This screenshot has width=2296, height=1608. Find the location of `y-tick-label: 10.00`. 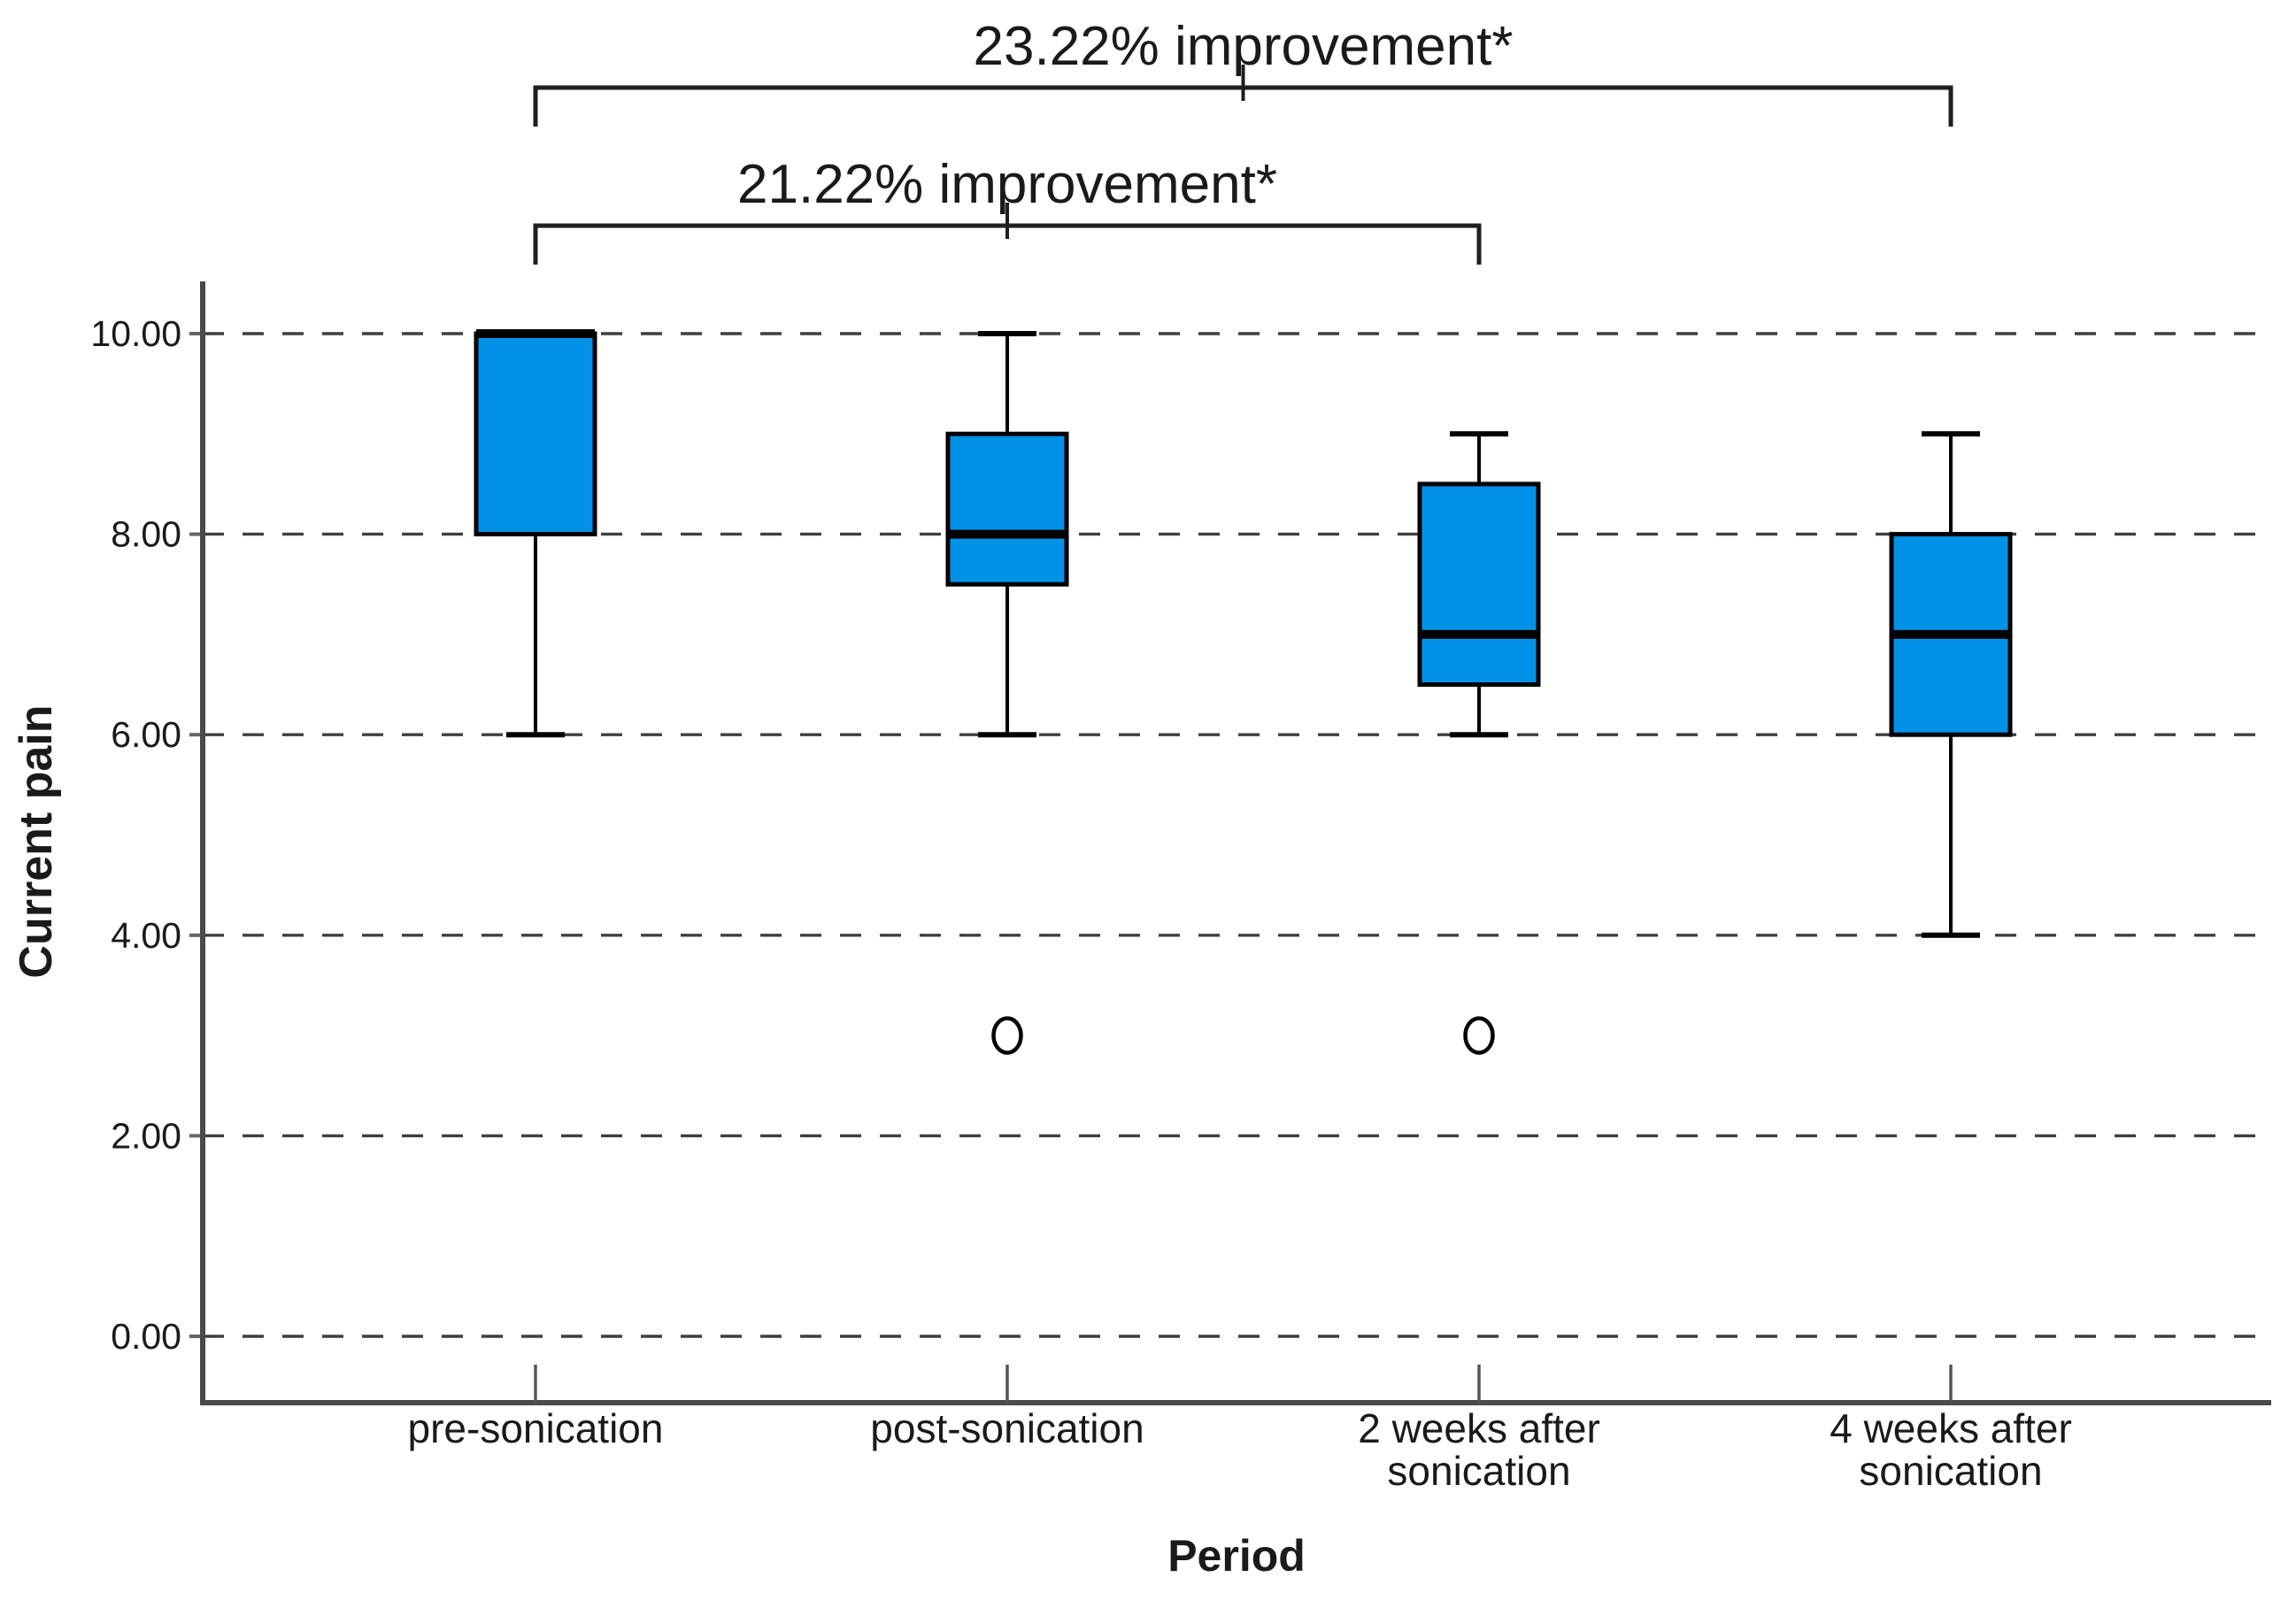

y-tick-label: 10.00 is located at coordinates (135, 333).